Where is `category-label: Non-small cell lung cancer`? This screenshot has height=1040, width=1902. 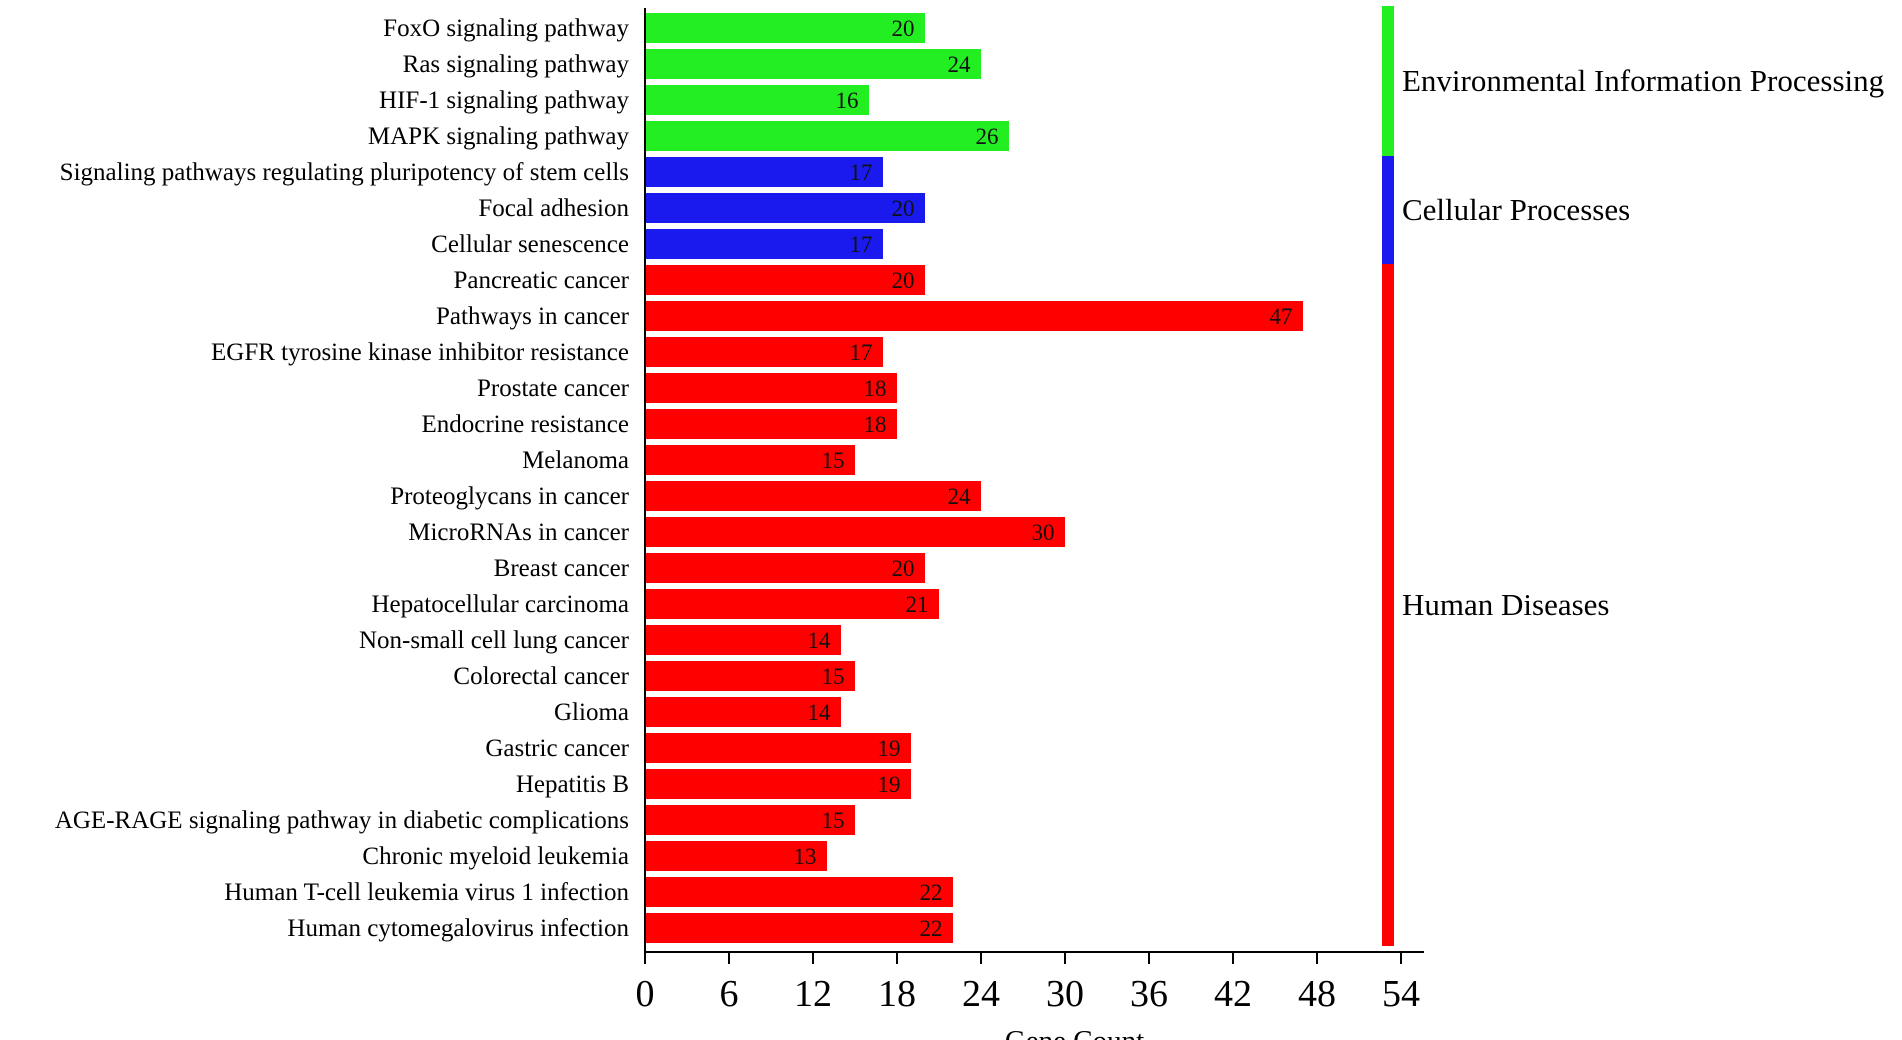
category-label: Non-small cell lung cancer is located at coordinates (494, 640).